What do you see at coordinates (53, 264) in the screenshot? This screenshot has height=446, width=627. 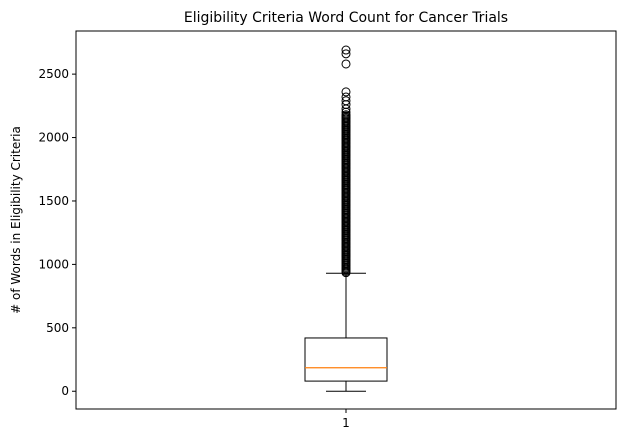 I see `y-tick-label: 1000` at bounding box center [53, 264].